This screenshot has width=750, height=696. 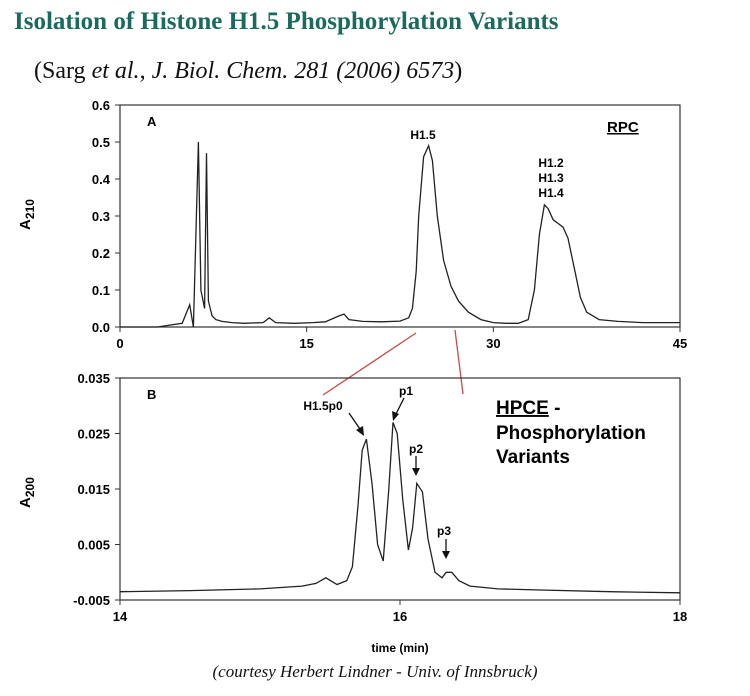 I want to click on panel-b-y-tick-label: -0.005, so click(x=91, y=600).